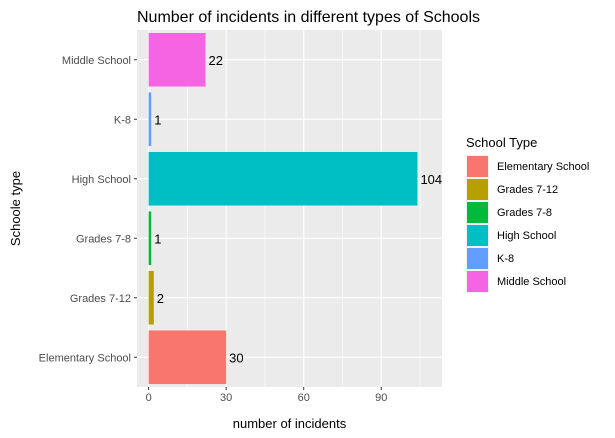 This screenshot has width=615, height=438. I want to click on data-label: 30, so click(236, 357).